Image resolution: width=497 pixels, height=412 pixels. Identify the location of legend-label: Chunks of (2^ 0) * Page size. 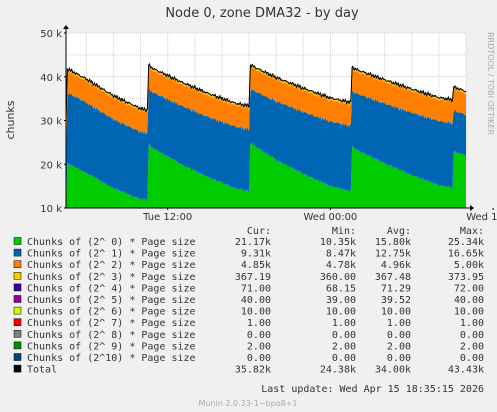
(111, 242).